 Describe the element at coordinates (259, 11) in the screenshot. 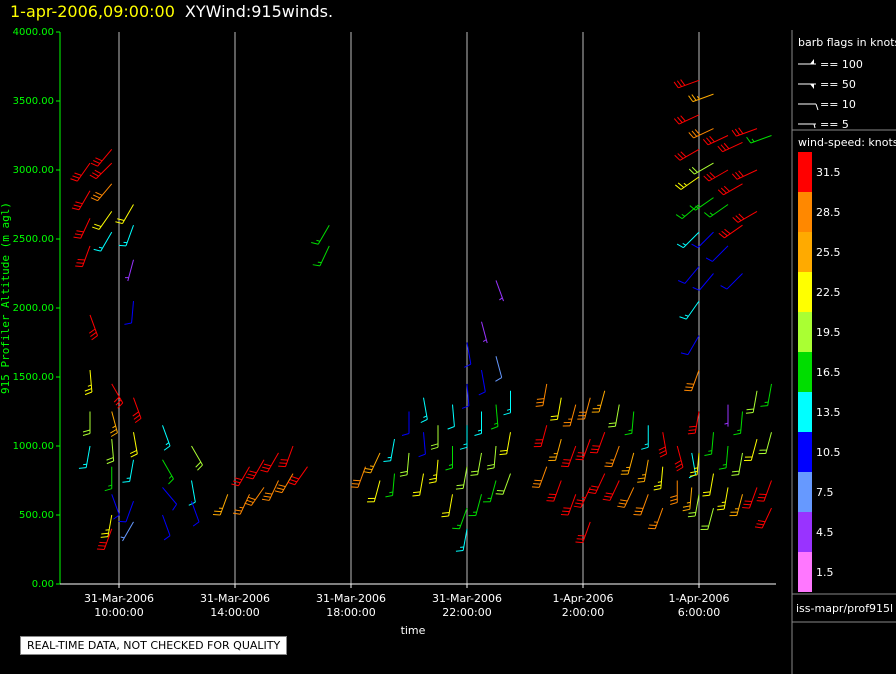

I see `header-product: XYWind:915winds.` at that location.